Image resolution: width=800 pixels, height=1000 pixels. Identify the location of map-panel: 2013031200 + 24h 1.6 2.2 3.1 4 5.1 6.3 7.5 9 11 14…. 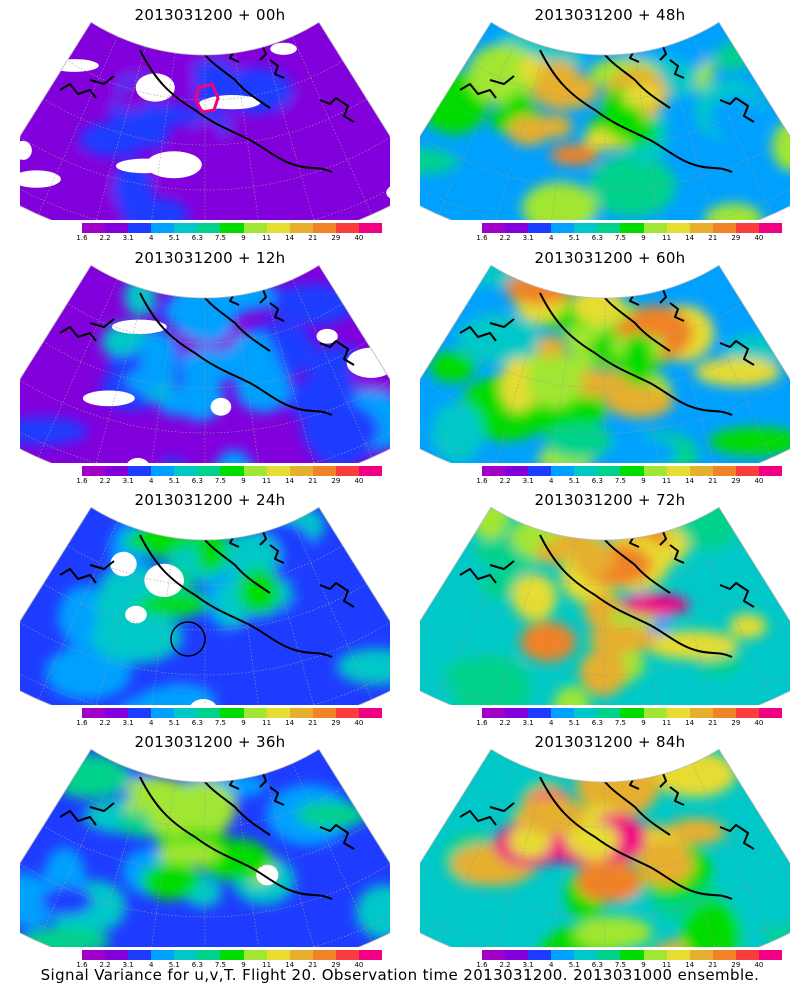
(210, 606).